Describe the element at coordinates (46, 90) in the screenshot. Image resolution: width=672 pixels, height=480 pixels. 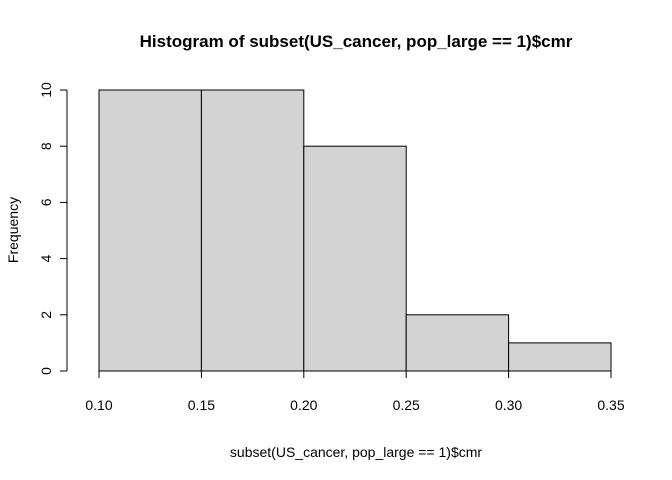
I see `y-tick-label: 10` at that location.